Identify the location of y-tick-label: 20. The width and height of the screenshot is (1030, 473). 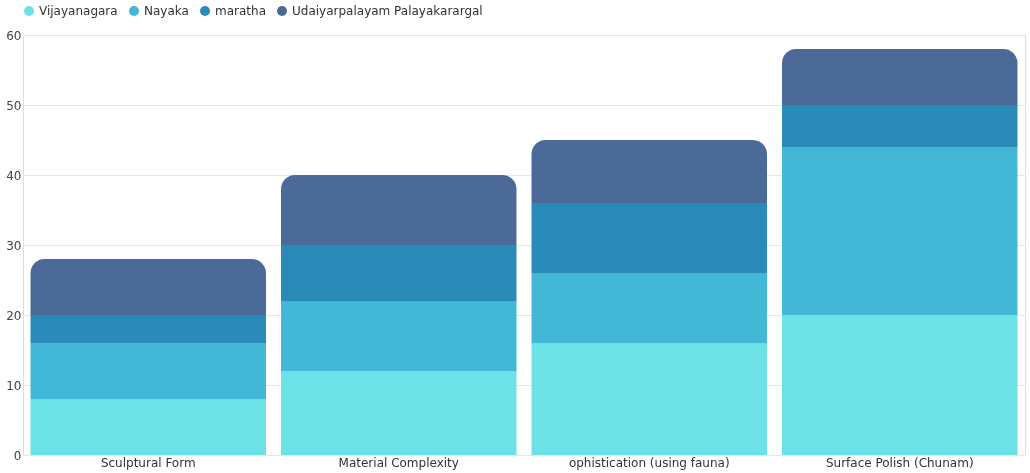
(14, 315).